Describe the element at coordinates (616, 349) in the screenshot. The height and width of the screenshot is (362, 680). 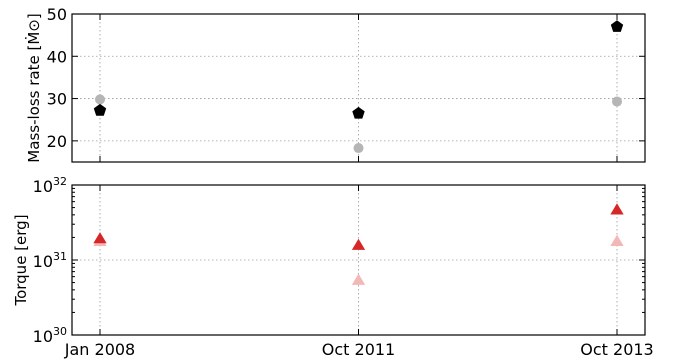
I see `x-tick-label: Oct 2013` at that location.